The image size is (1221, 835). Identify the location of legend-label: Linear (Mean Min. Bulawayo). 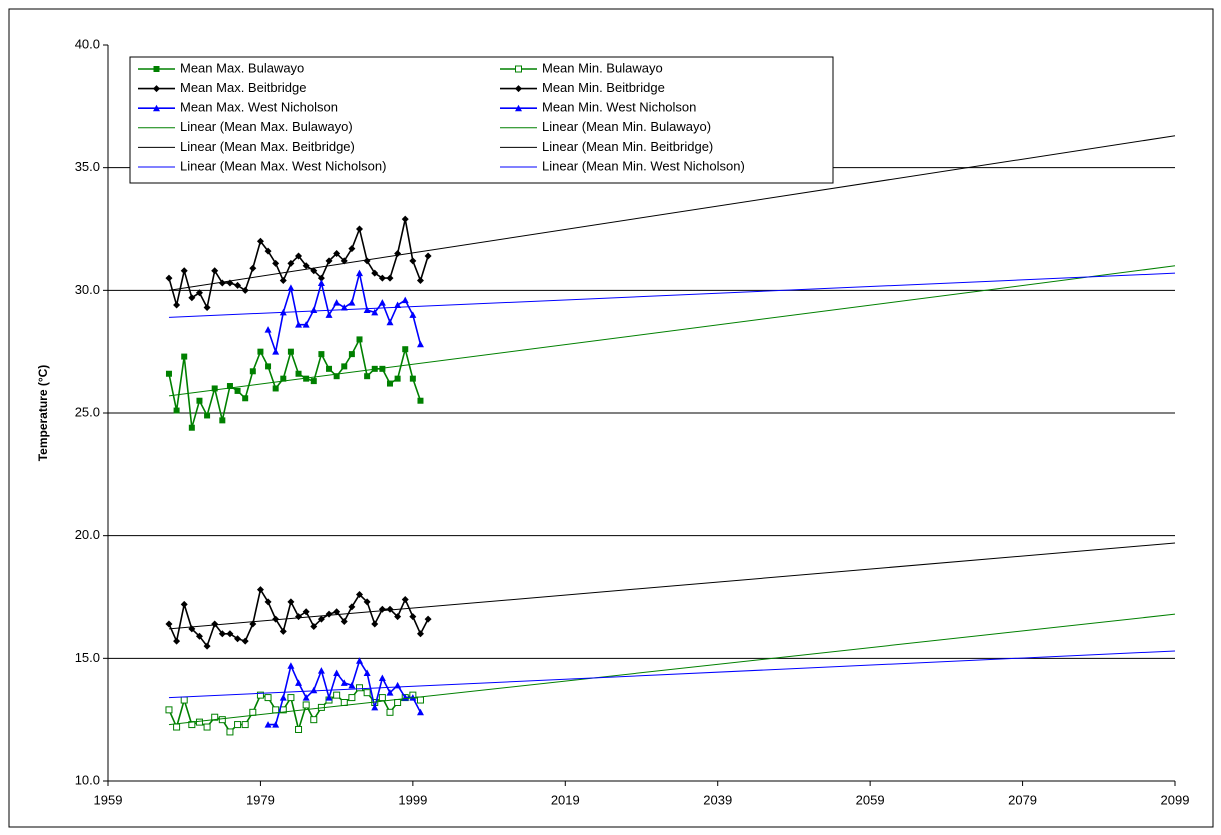
(626, 126).